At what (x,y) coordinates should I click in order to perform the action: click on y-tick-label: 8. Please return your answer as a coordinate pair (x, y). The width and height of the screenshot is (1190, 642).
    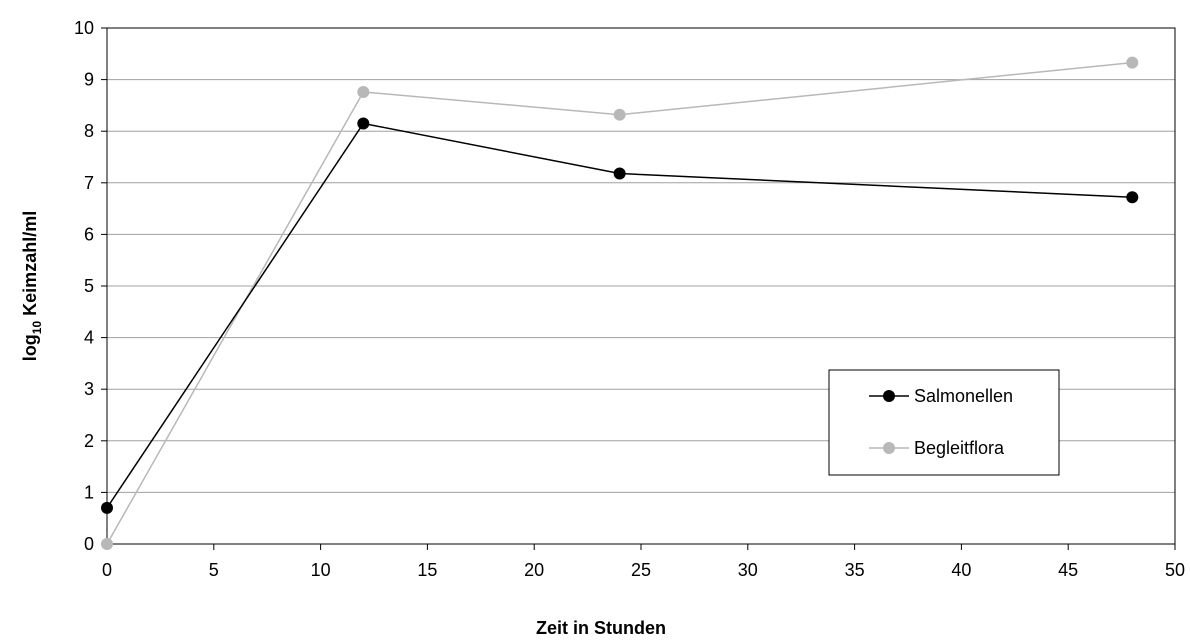
    Looking at the image, I should click on (89, 131).